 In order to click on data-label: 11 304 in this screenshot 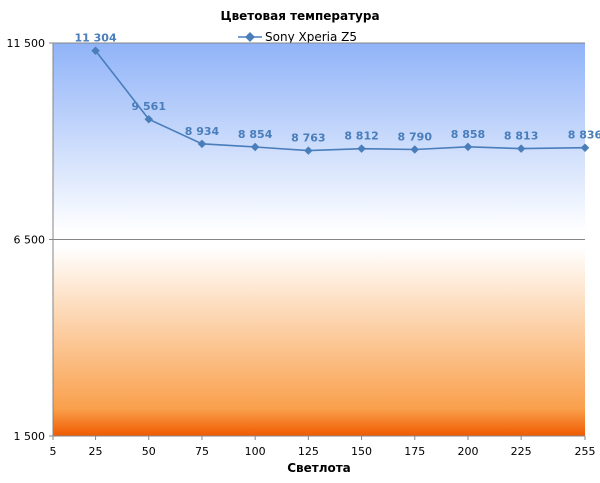, I will do `click(96, 38)`.